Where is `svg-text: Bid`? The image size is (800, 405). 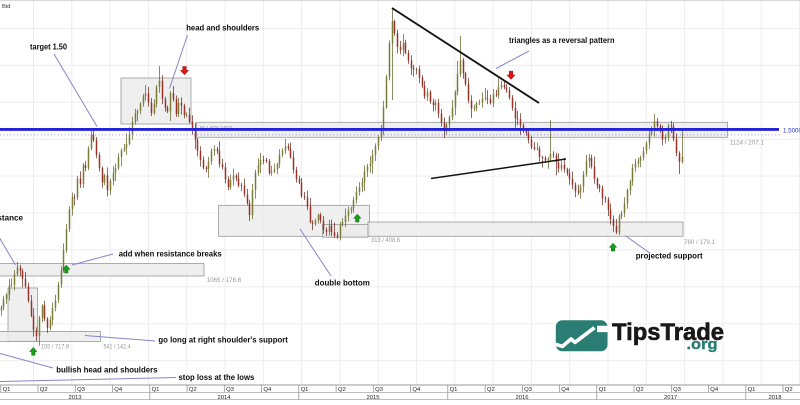
svg-text: Bid is located at coordinates (6, 7).